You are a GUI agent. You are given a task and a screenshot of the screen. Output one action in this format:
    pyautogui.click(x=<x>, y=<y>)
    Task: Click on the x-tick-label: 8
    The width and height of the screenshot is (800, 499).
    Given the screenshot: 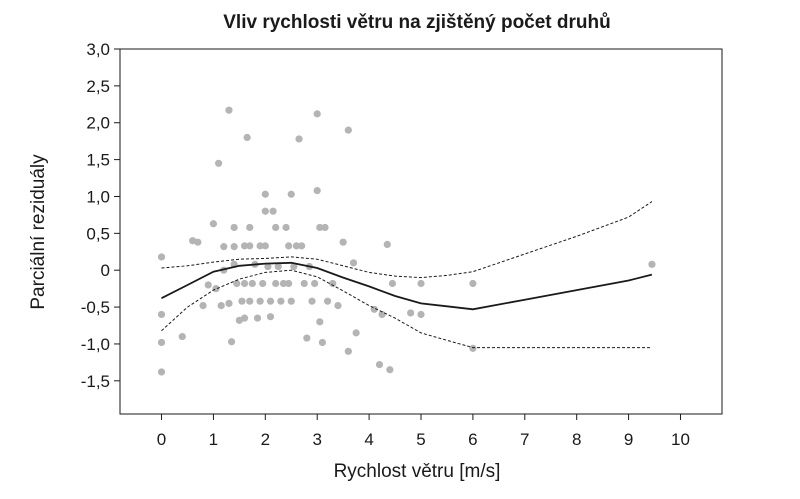 What is the action you would take?
    pyautogui.click(x=576, y=439)
    